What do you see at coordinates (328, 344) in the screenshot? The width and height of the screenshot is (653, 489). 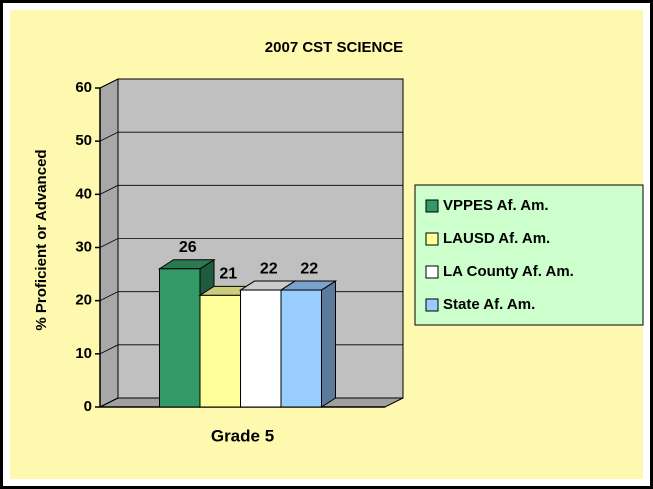 I see `bar-side` at bounding box center [328, 344].